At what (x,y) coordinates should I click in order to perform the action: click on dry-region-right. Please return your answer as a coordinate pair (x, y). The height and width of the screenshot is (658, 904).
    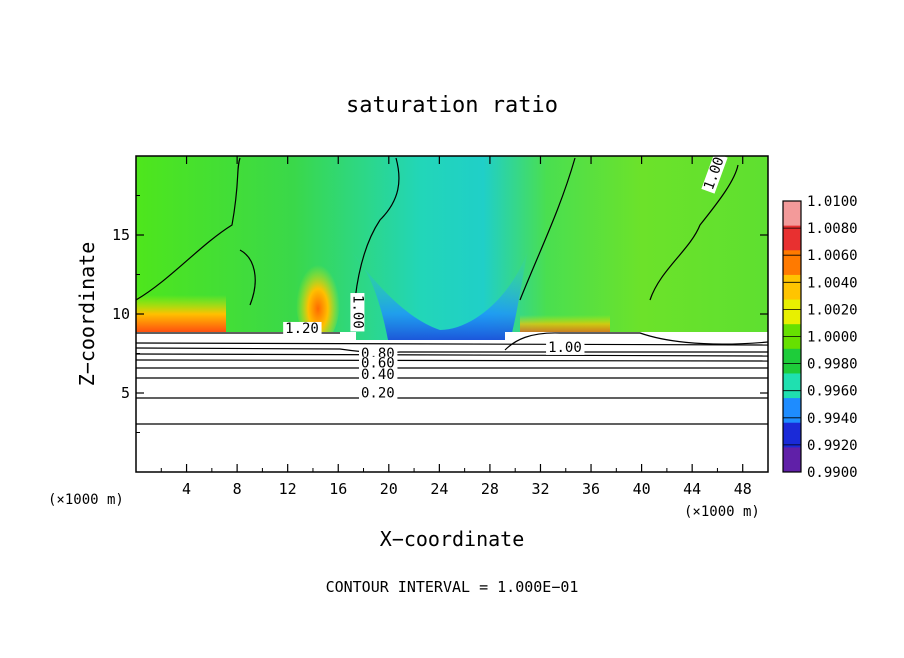
    Looking at the image, I should click on (636, 343).